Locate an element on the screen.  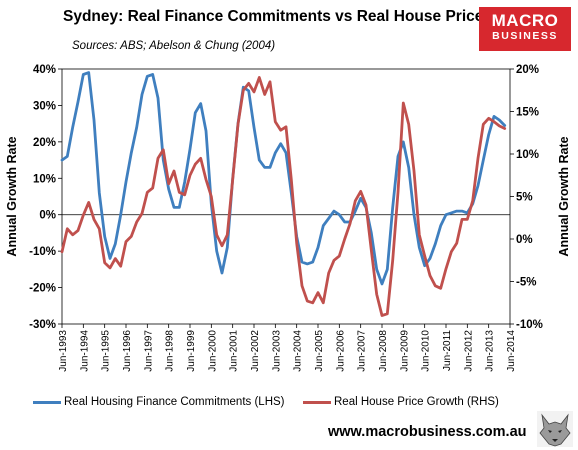
y-right-tick-label: 20% is located at coordinates (527, 70).